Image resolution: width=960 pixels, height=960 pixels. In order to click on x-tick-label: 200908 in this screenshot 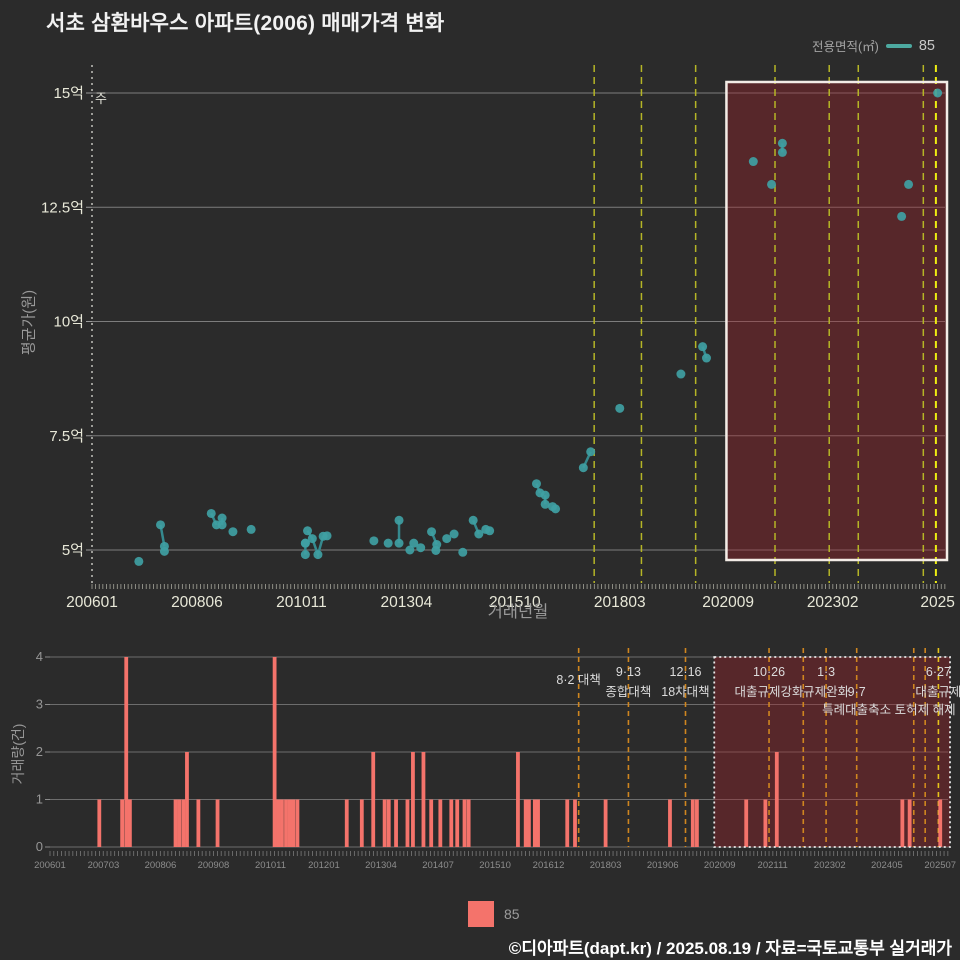, I will do `click(214, 865)`.